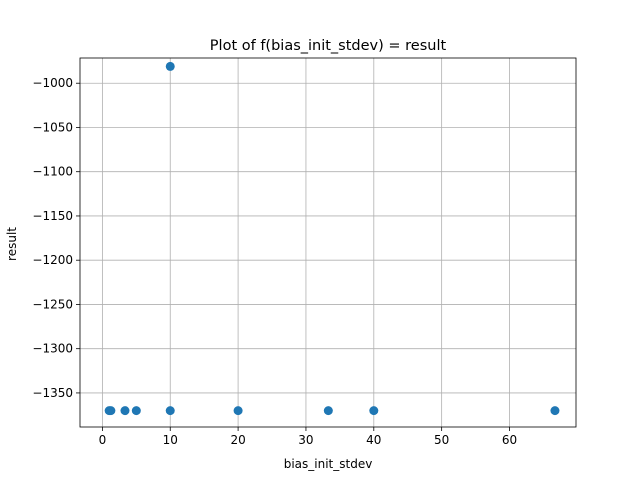  What do you see at coordinates (52, 393) in the screenshot?
I see `y-tick-label: −1350` at bounding box center [52, 393].